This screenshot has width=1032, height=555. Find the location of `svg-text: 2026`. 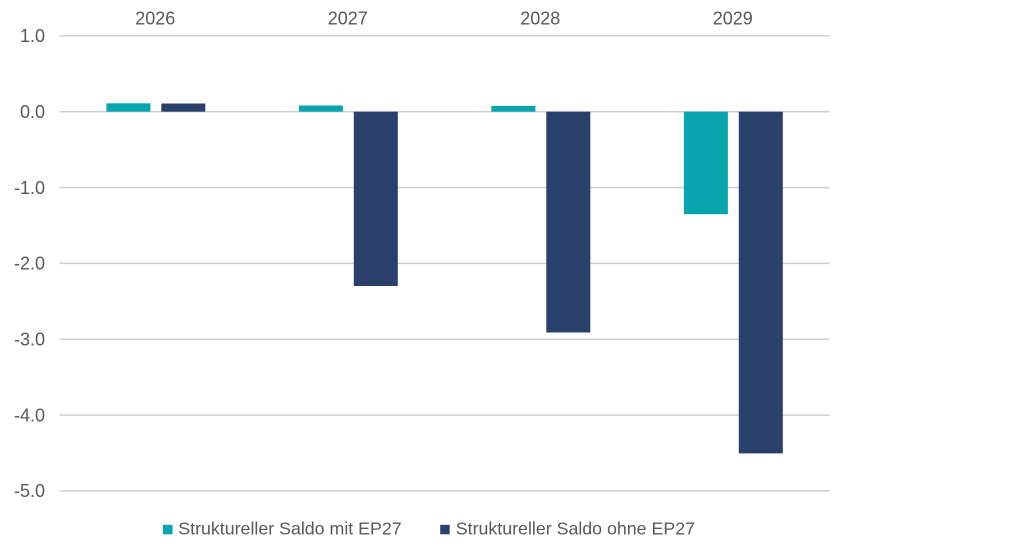

svg-text: 2026 is located at coordinates (155, 18).